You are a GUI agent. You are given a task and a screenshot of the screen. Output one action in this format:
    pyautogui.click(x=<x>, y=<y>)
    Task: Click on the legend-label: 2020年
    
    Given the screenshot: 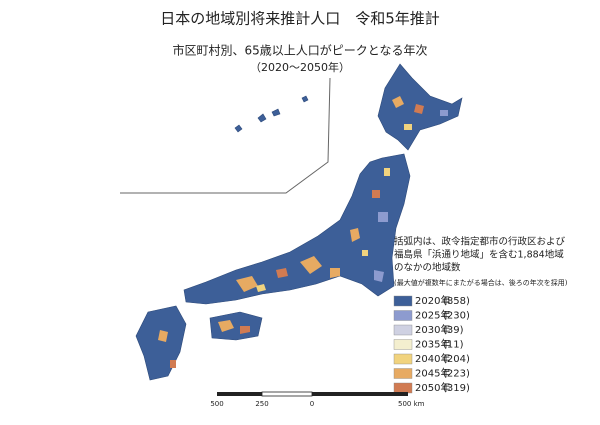 What is the action you would take?
    pyautogui.click(x=432, y=300)
    